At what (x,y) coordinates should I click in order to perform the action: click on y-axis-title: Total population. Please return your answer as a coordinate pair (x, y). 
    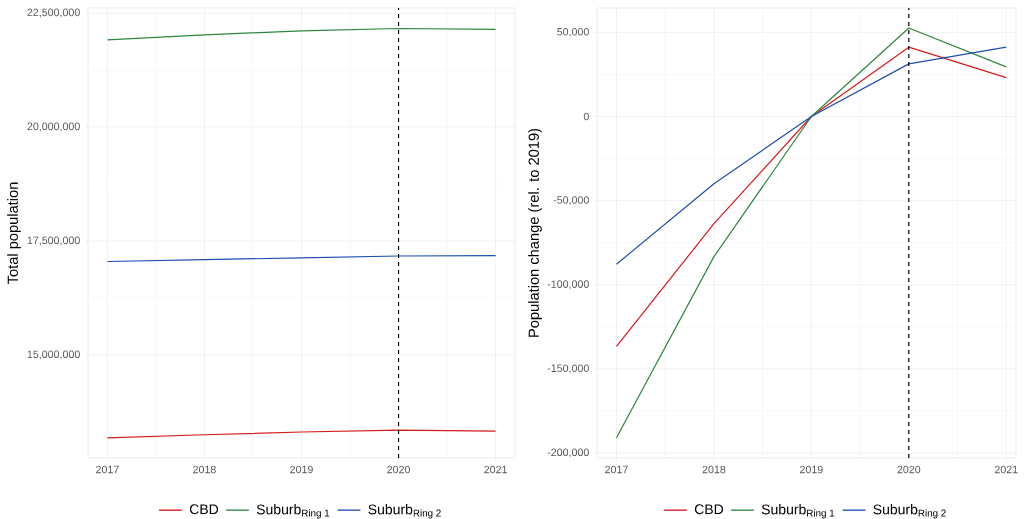
    Looking at the image, I should click on (14, 233).